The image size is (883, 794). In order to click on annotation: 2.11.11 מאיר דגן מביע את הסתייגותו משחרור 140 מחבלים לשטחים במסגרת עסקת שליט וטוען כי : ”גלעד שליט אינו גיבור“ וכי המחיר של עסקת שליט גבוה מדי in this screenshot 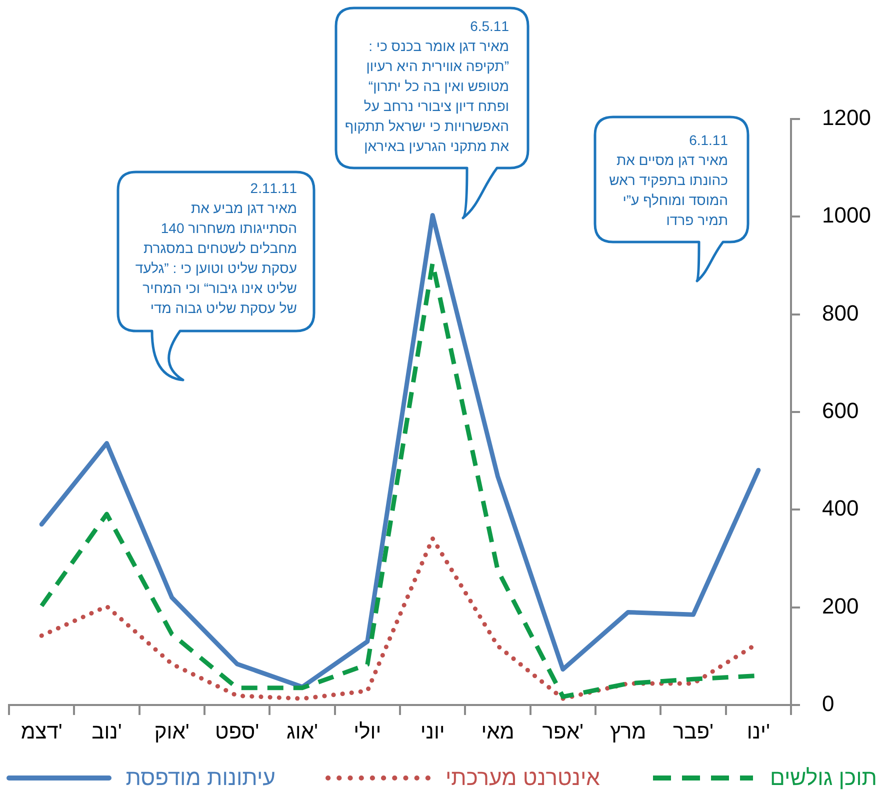, I will do `click(216, 248)`.